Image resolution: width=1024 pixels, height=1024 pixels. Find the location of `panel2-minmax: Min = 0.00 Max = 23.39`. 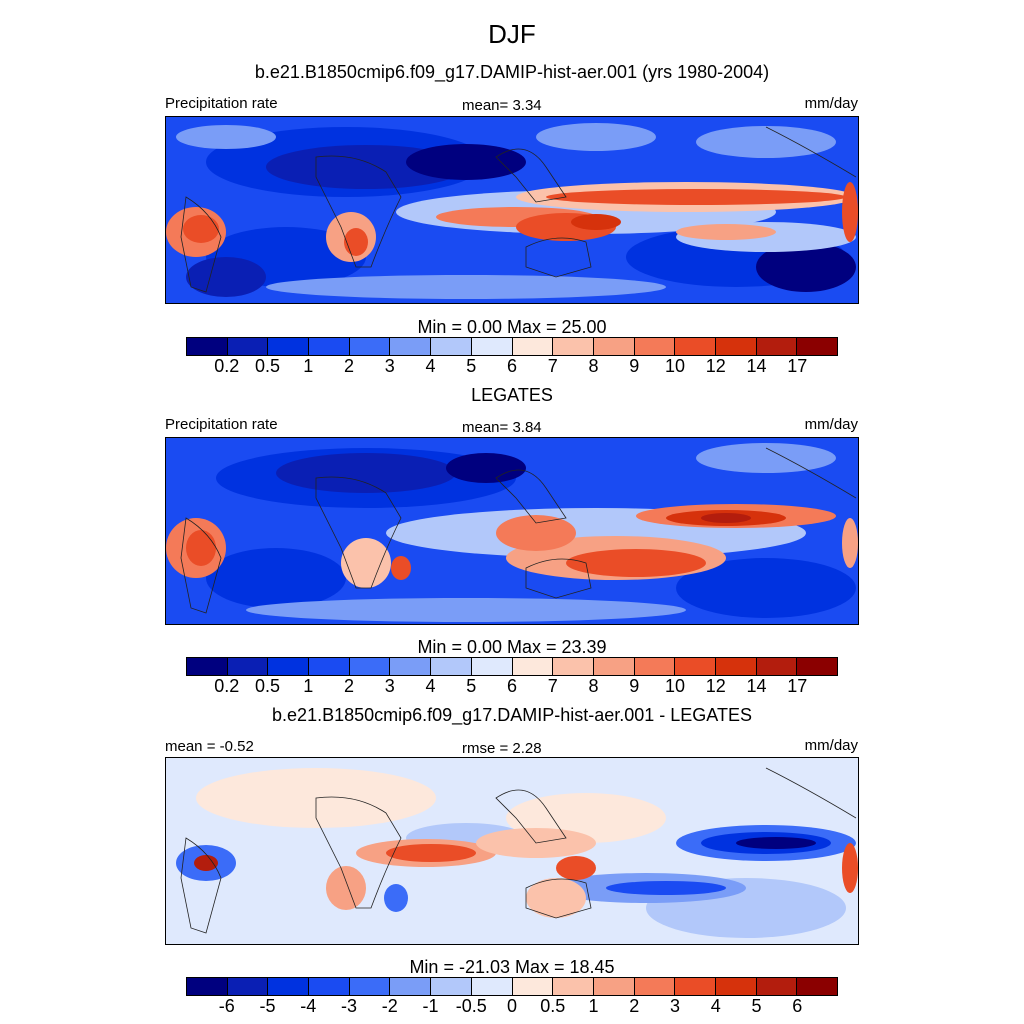

panel2-minmax: Min = 0.00 Max = 23.39 is located at coordinates (512, 647).